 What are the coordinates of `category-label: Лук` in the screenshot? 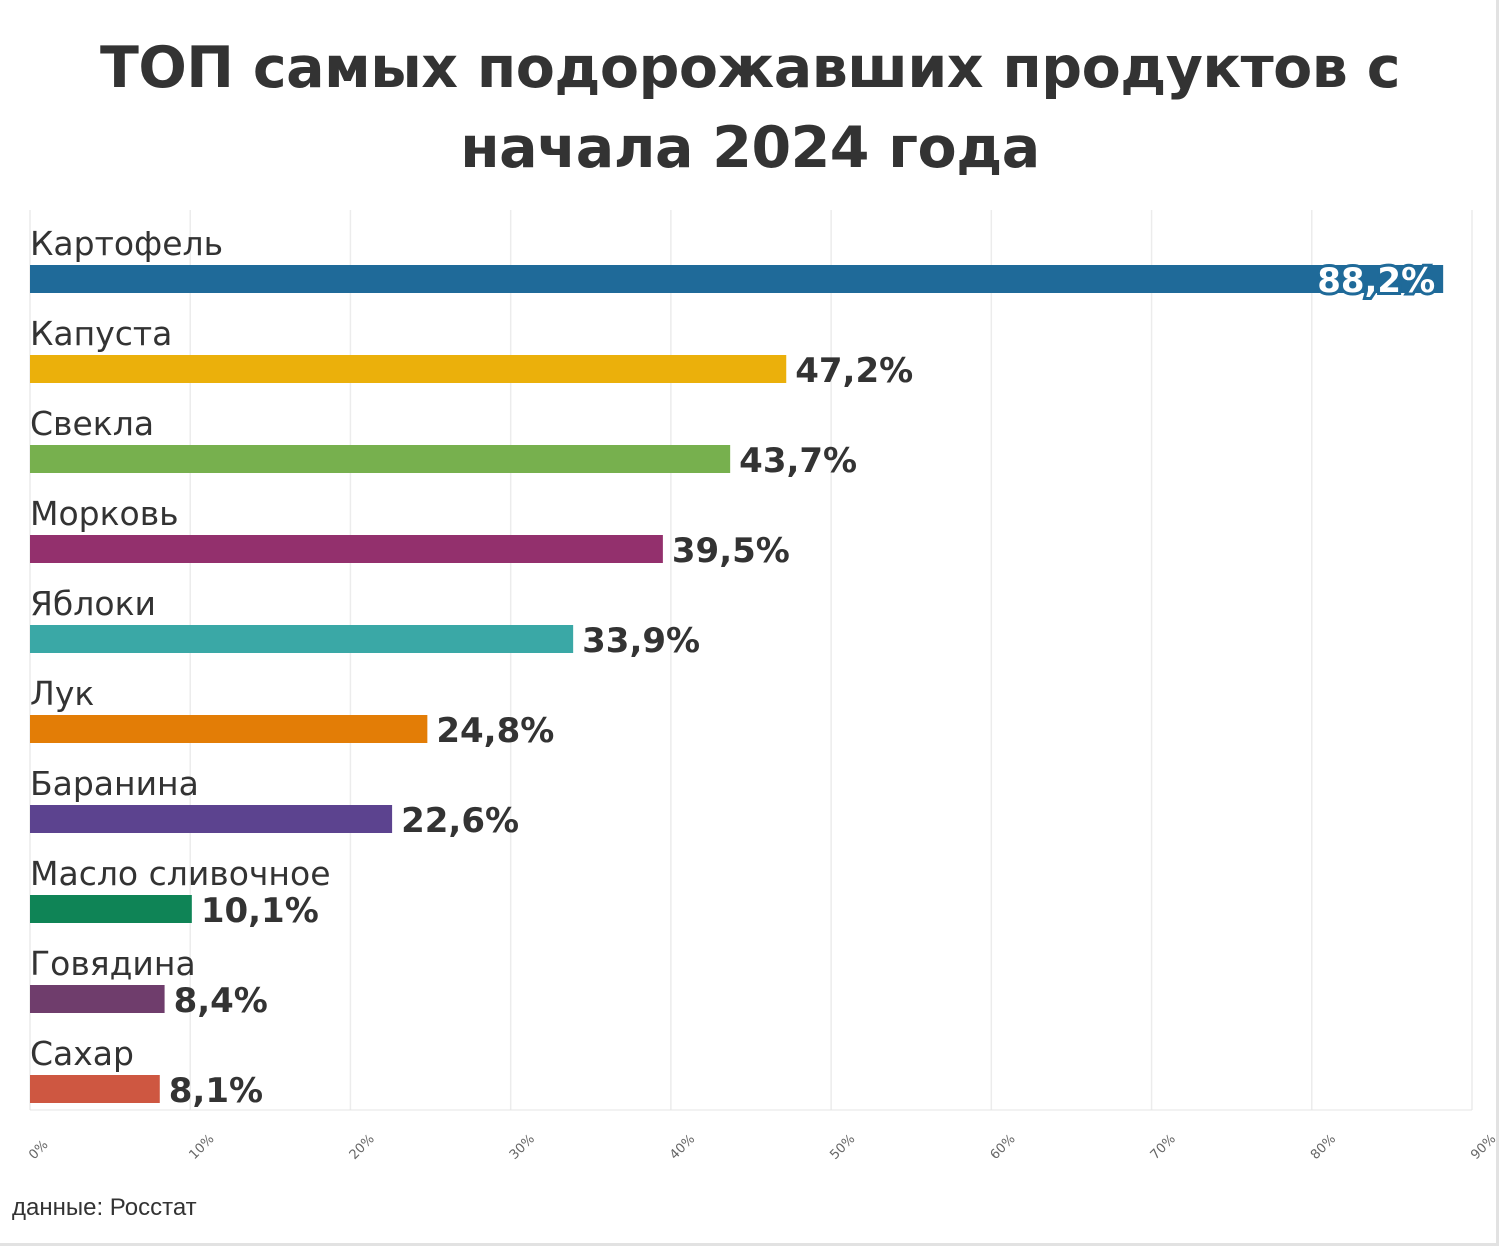 It's located at (62, 693).